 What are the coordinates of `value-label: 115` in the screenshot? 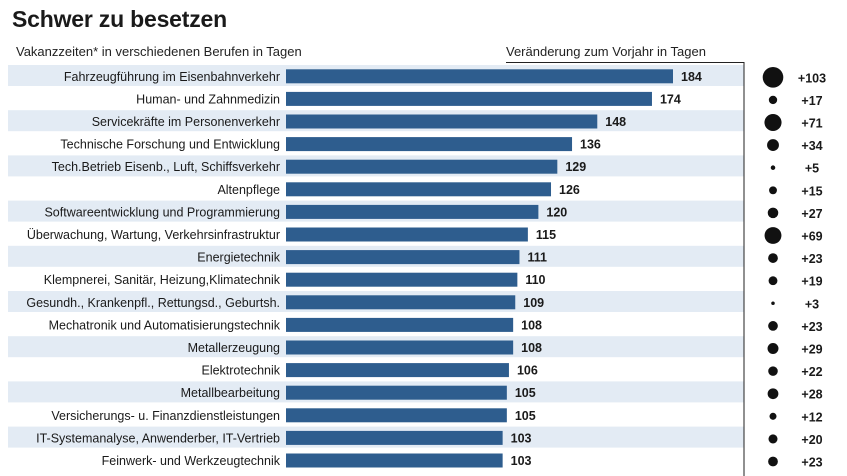 It's located at (546, 235).